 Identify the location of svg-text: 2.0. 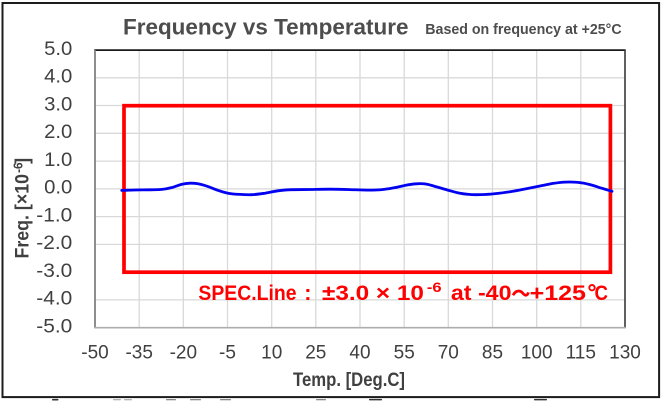
(58, 132).